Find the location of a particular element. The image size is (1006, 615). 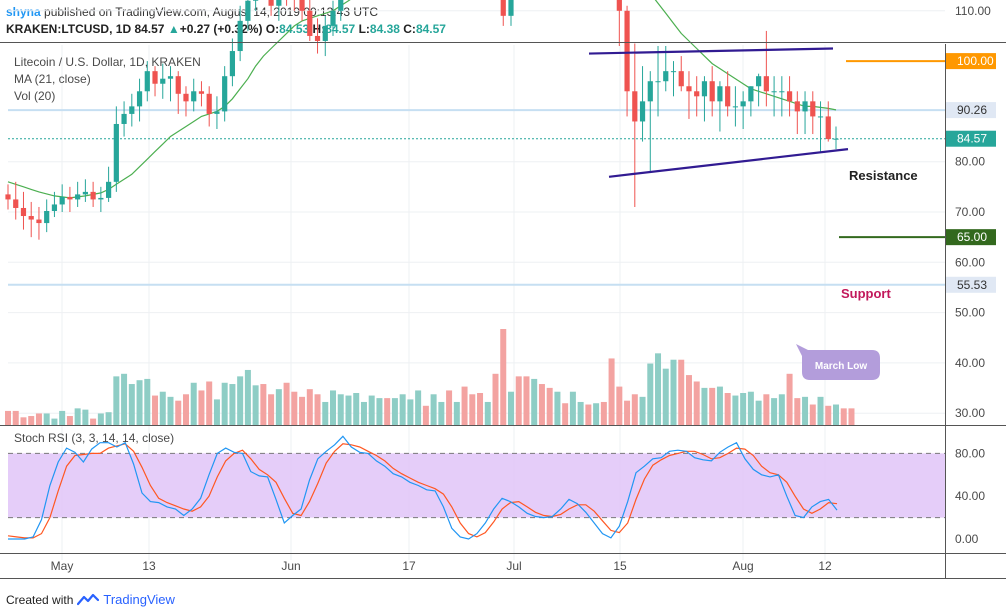

upper-trend-line is located at coordinates (711, 51).